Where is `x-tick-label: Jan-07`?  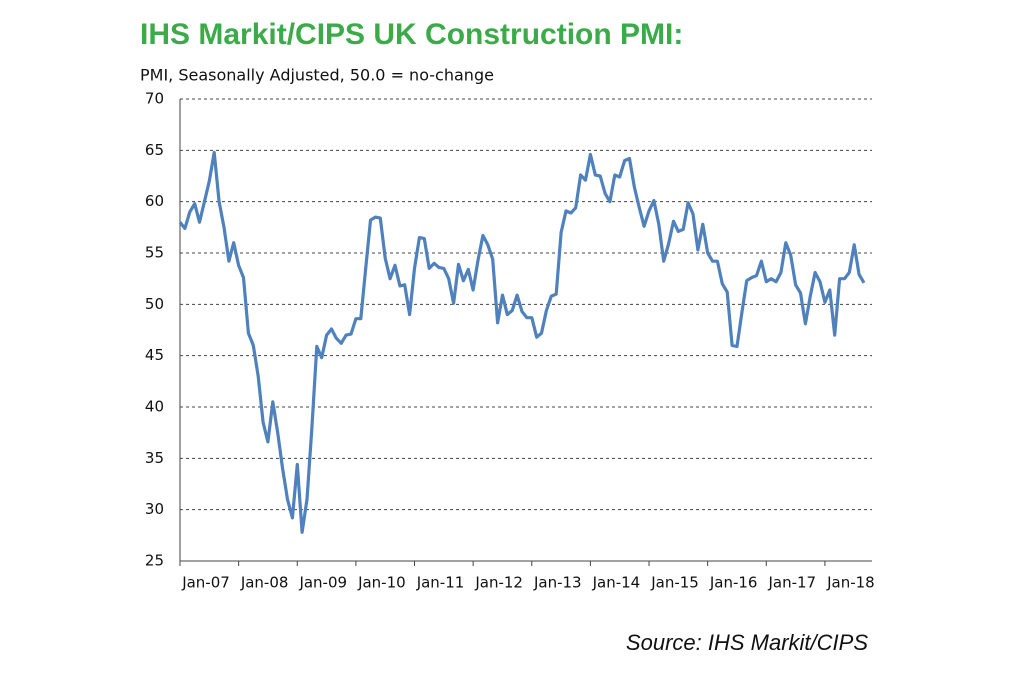 x-tick-label: Jan-07 is located at coordinates (205, 583).